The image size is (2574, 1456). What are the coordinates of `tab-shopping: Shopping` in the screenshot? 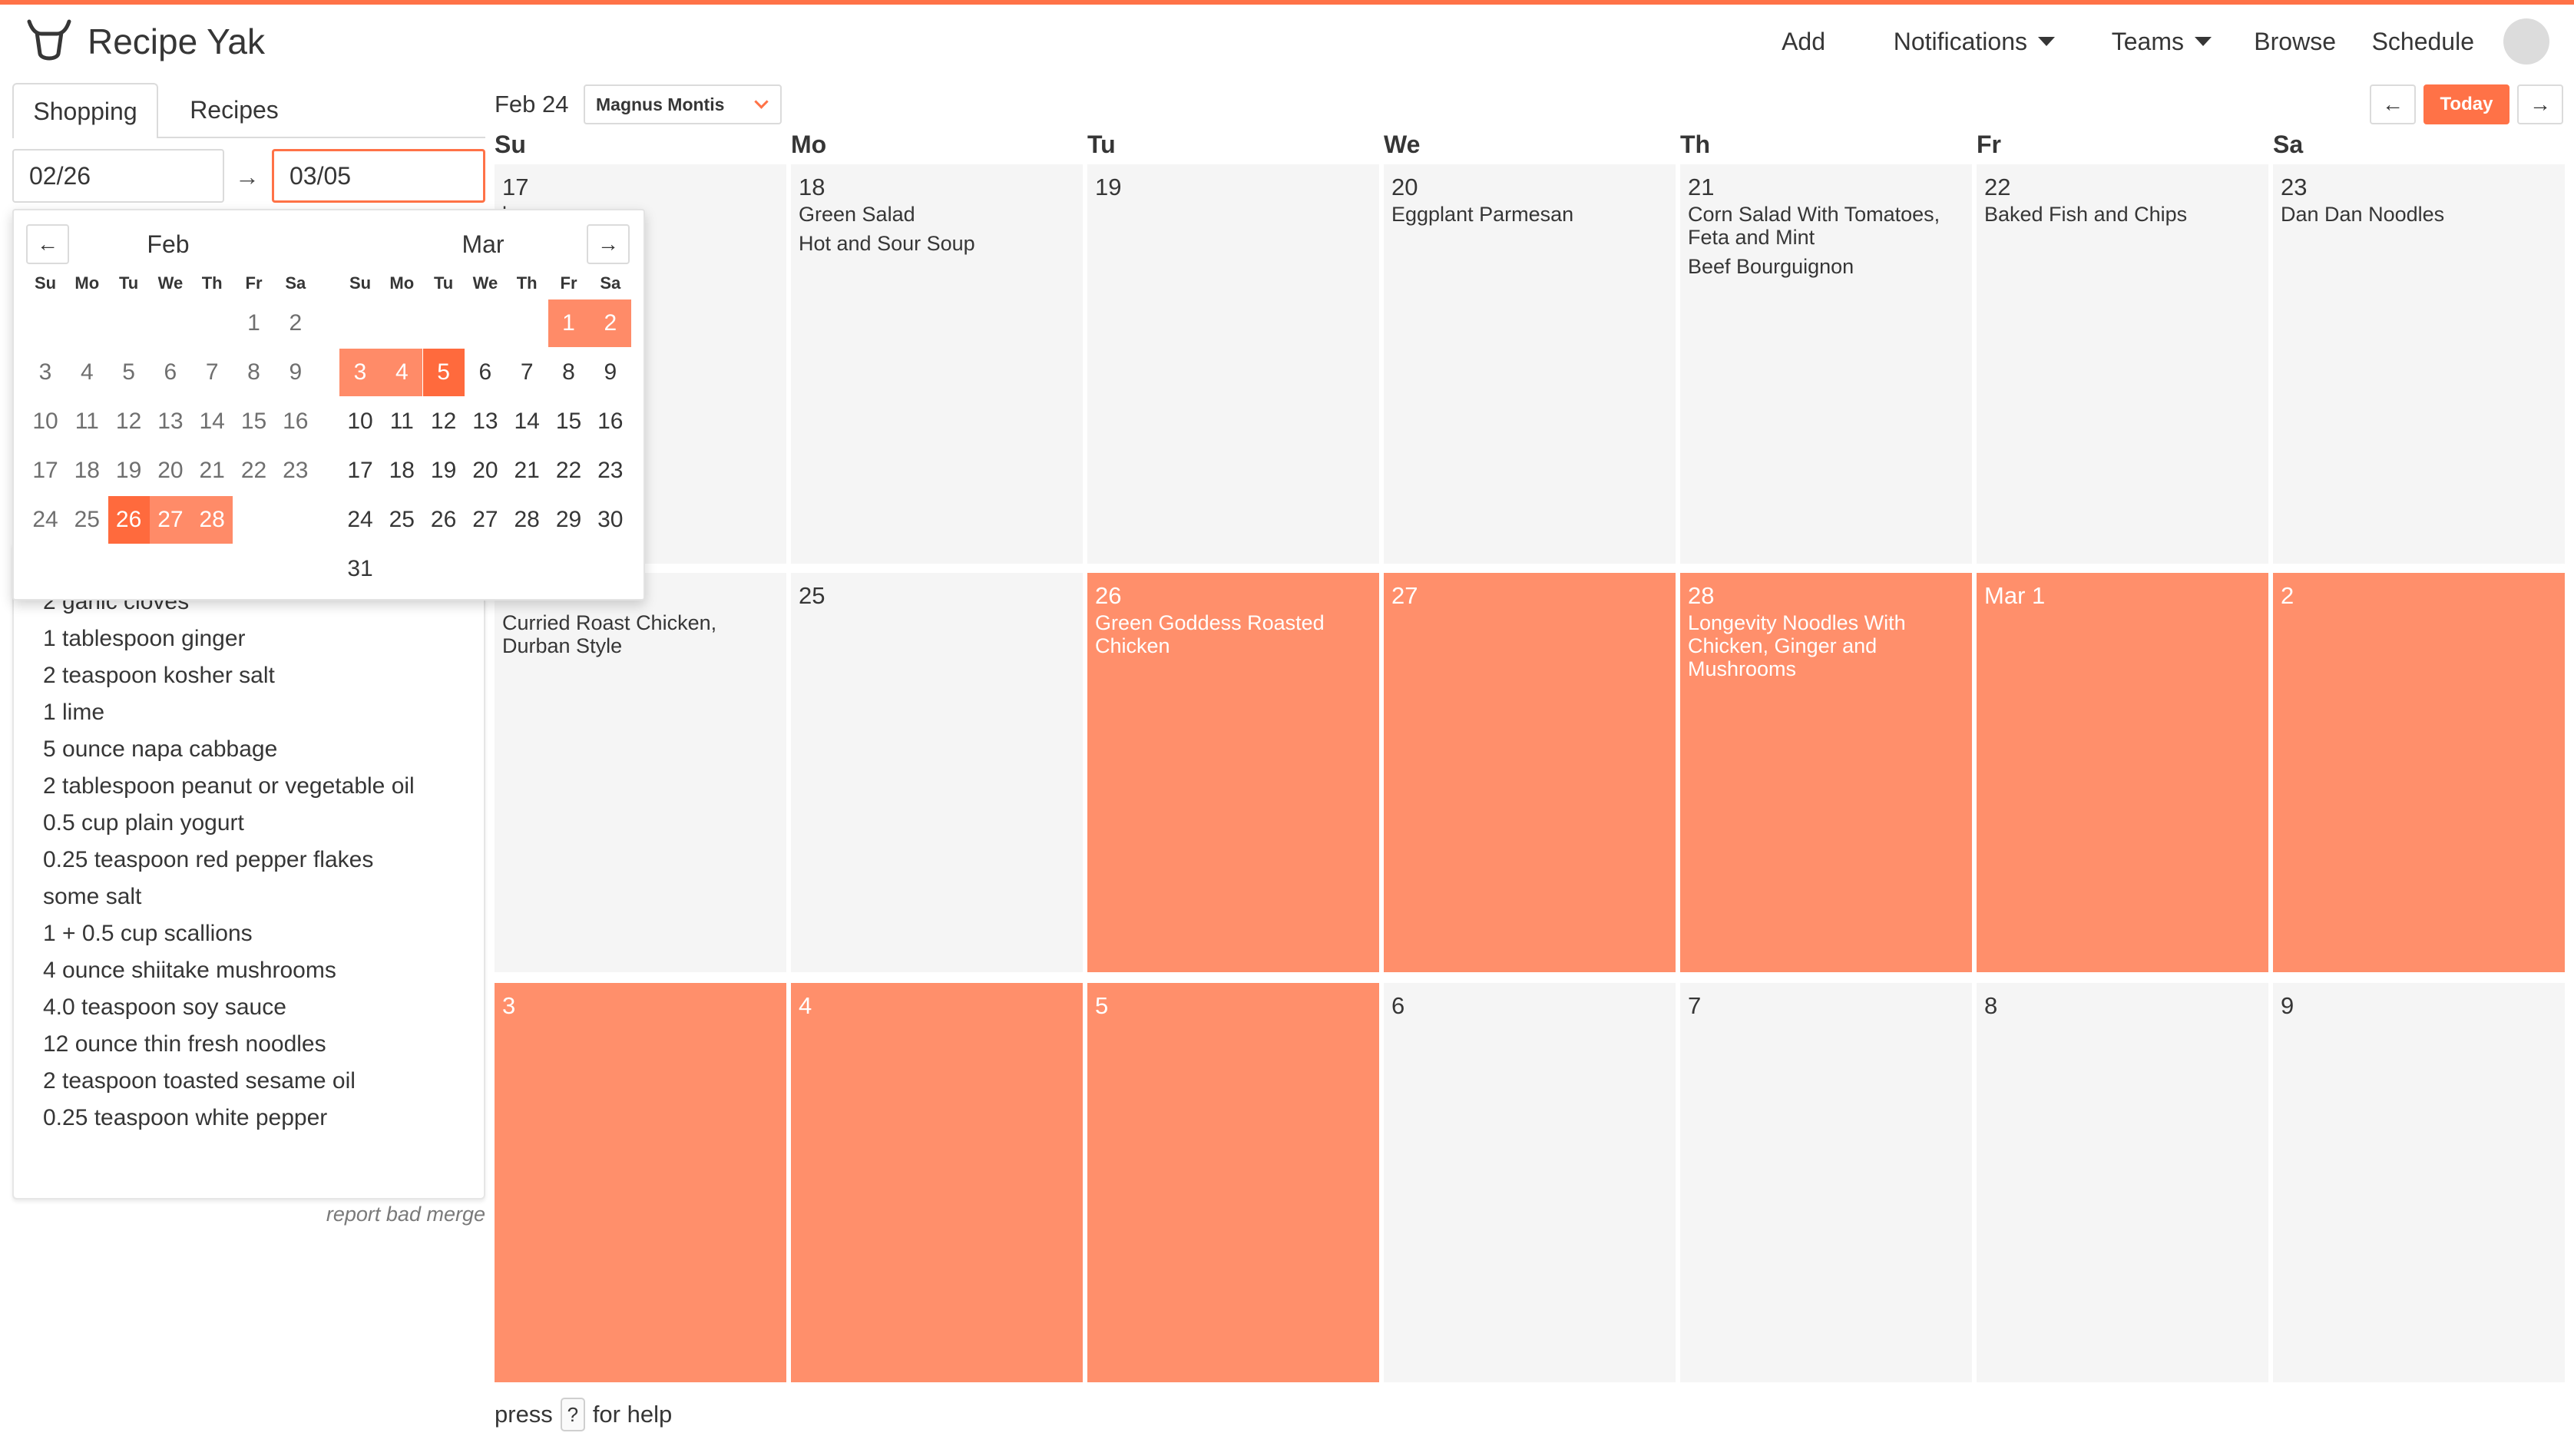 It's located at (85, 110).